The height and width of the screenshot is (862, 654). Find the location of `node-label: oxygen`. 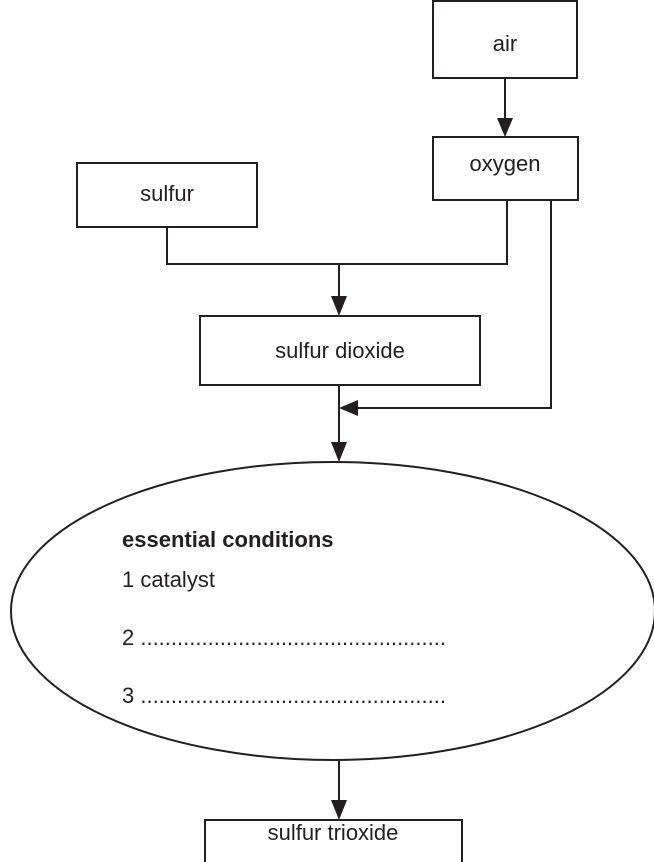

node-label: oxygen is located at coordinates (505, 163).